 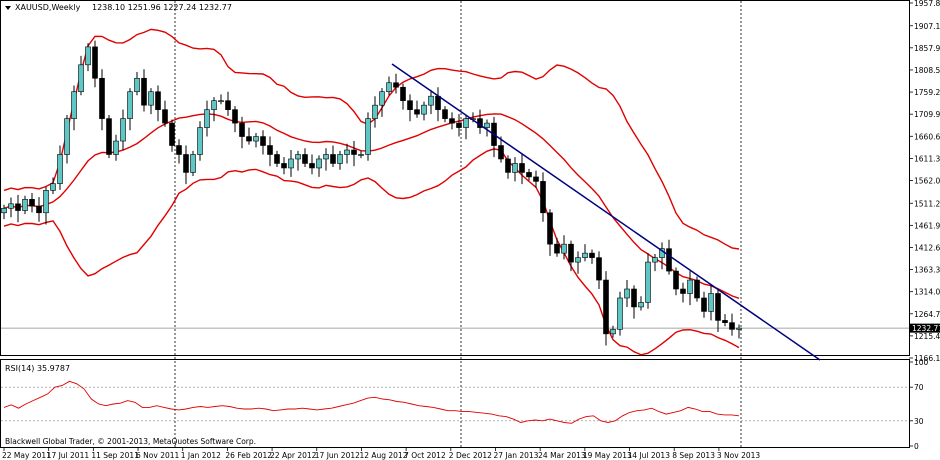 I want to click on rsi-line, so click(x=371, y=402).